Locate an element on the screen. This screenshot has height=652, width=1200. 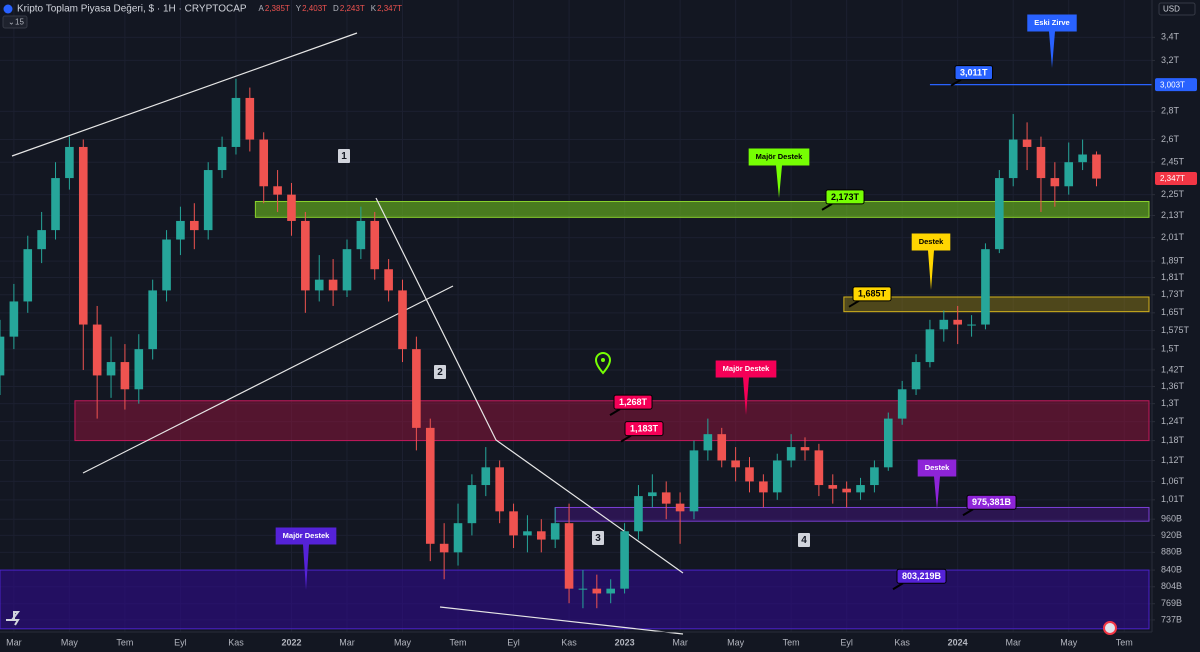
y-tick-label: 1,24T is located at coordinates (1173, 421).